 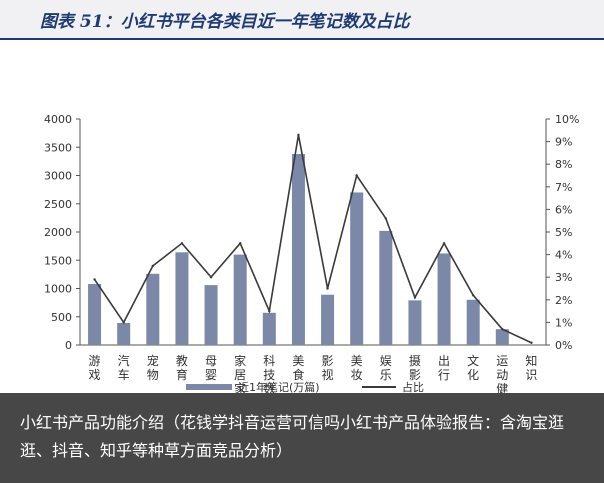 What do you see at coordinates (58, 176) in the screenshot?
I see `y-tick-label-left: 3000` at bounding box center [58, 176].